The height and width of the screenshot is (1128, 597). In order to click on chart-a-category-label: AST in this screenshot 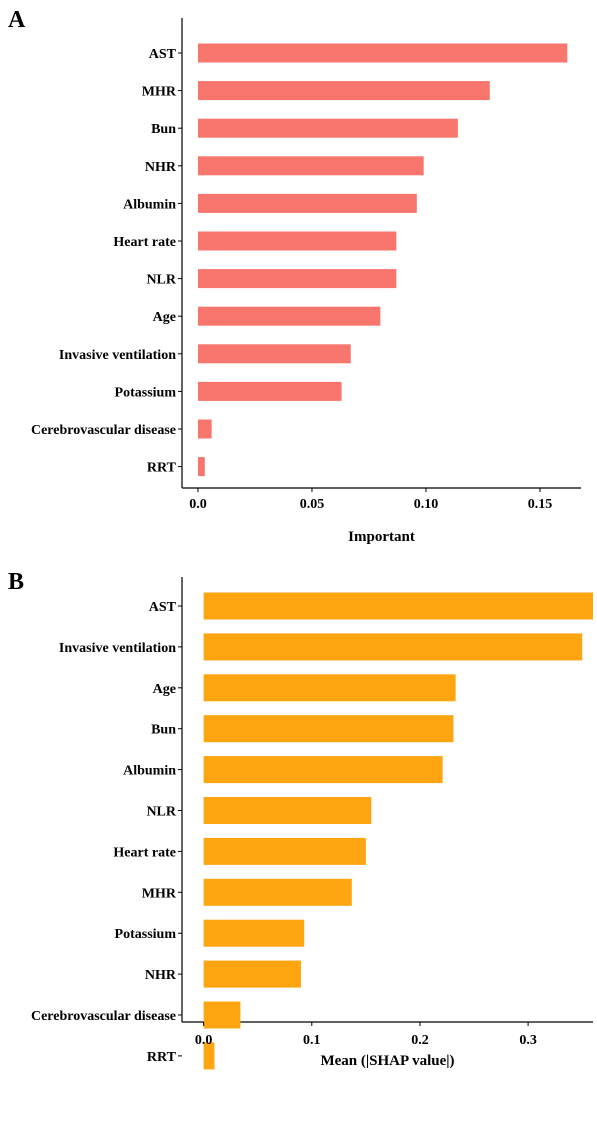, I will do `click(163, 54)`.